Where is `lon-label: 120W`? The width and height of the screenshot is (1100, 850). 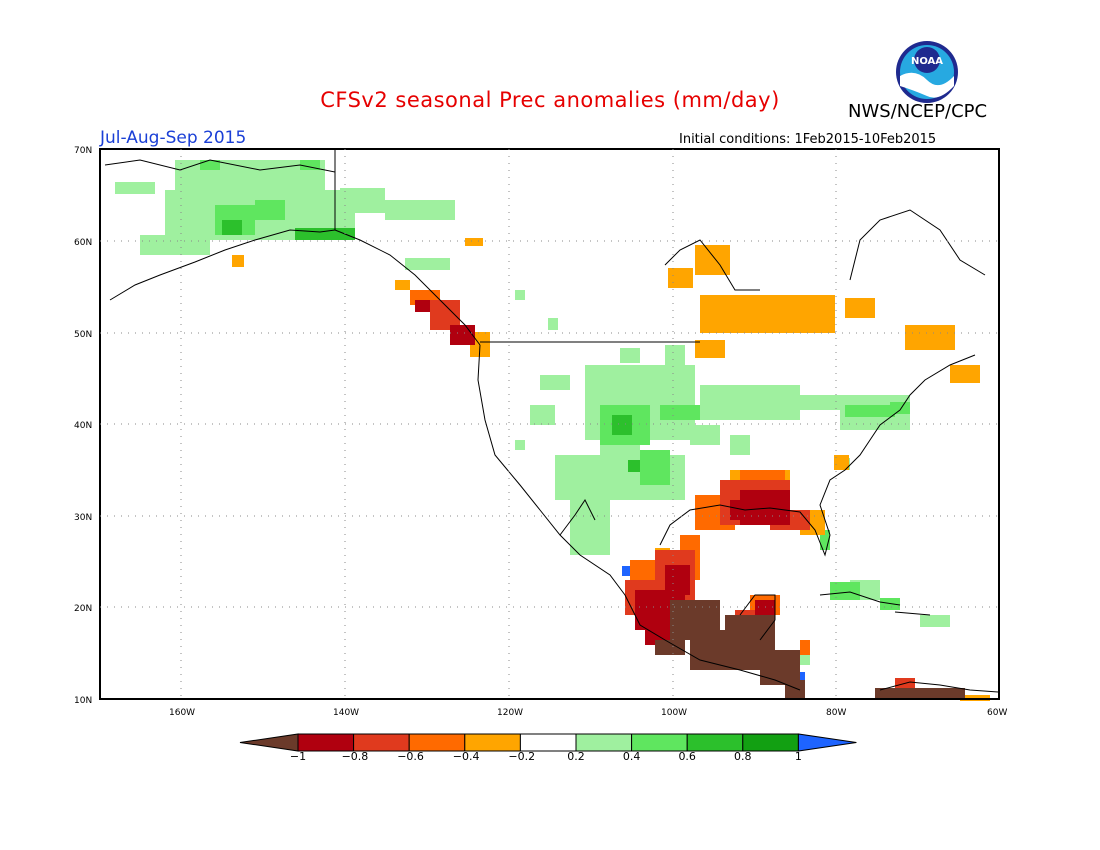
lon-label: 120W is located at coordinates (510, 713).